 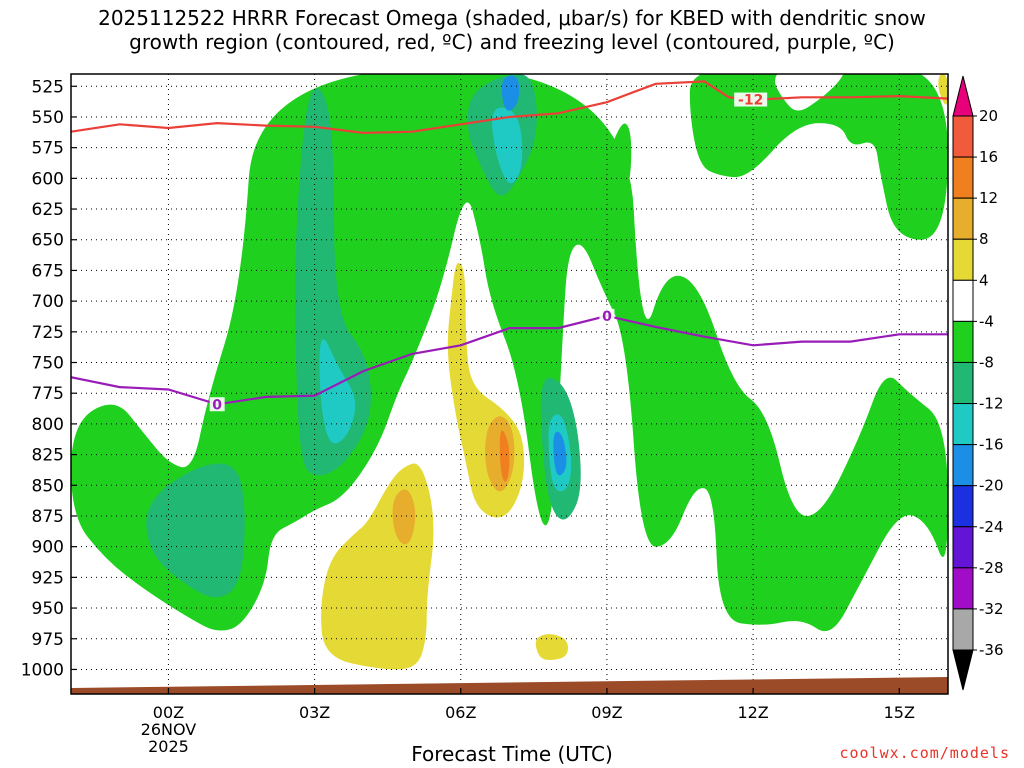 What do you see at coordinates (48, 333) in the screenshot?
I see `y-tick-label-725: 725` at bounding box center [48, 333].